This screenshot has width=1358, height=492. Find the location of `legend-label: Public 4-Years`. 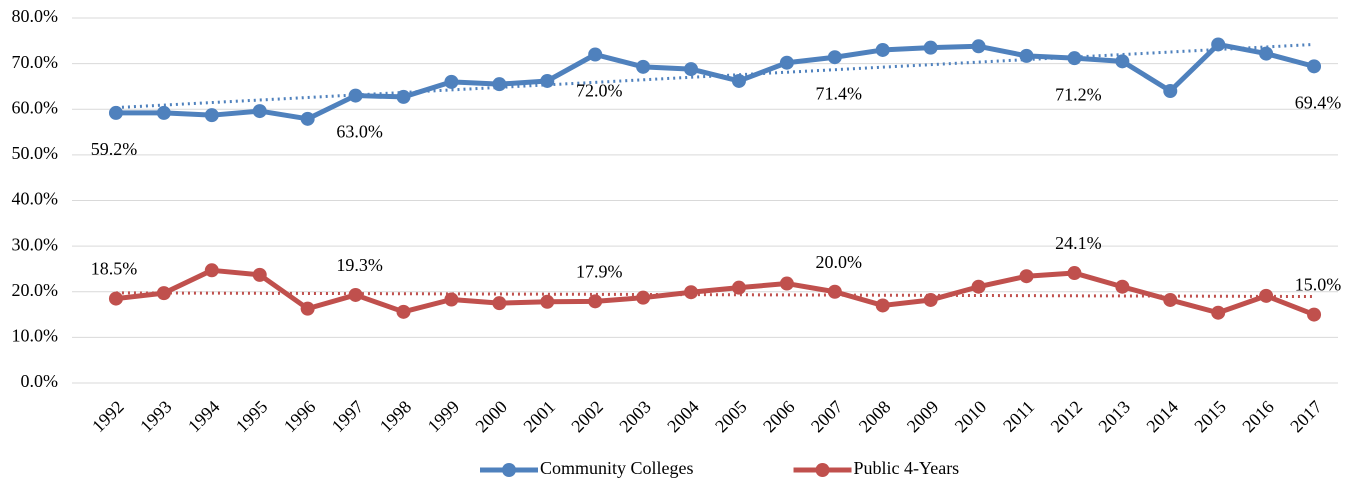

legend-label: Public 4-Years is located at coordinates (907, 468).